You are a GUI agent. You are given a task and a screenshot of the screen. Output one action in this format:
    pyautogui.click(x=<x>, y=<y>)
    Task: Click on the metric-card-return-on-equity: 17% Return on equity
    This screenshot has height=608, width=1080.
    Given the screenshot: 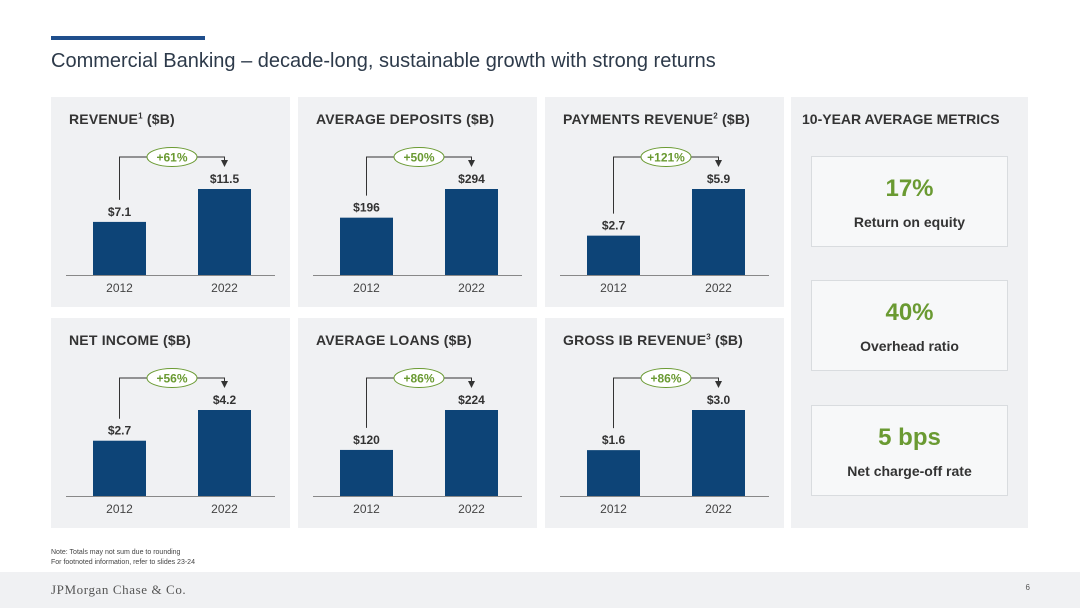 What is the action you would take?
    pyautogui.click(x=909, y=201)
    